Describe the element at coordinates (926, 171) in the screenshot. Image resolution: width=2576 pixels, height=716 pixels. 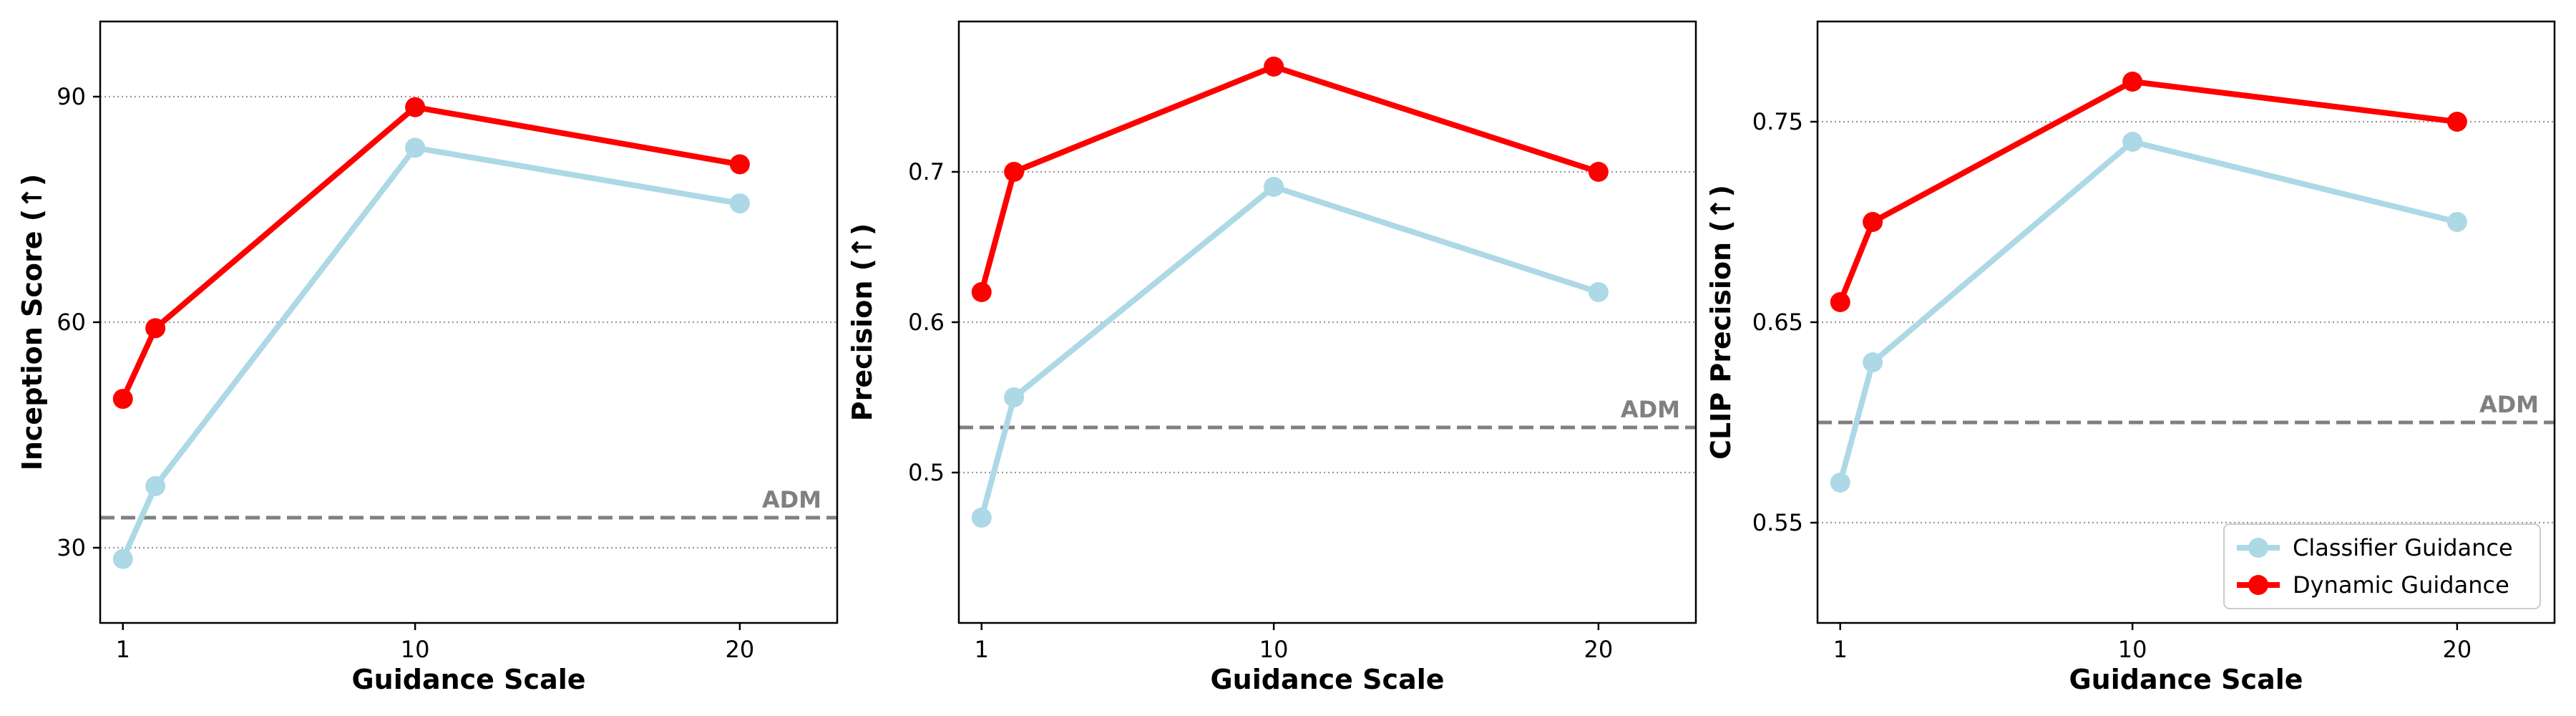
I see `y-tick-label-2: 0.7` at that location.